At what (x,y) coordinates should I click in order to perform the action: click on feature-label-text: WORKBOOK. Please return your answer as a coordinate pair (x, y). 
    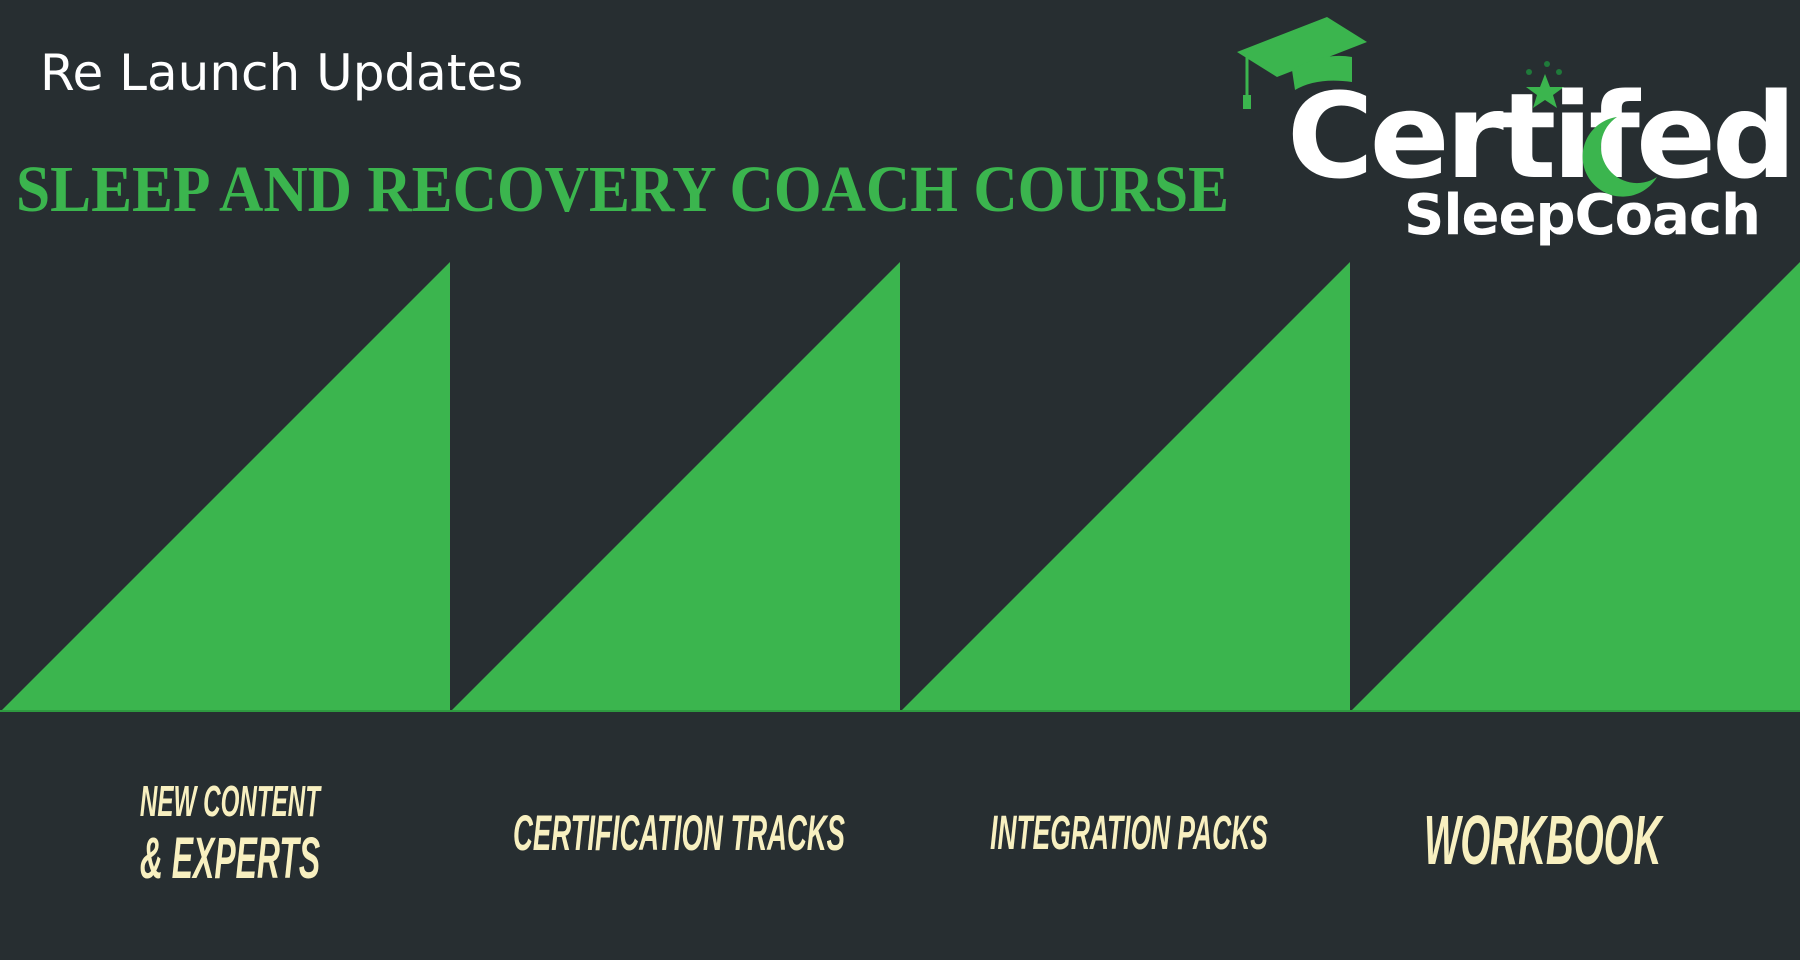
    Looking at the image, I should click on (1543, 840).